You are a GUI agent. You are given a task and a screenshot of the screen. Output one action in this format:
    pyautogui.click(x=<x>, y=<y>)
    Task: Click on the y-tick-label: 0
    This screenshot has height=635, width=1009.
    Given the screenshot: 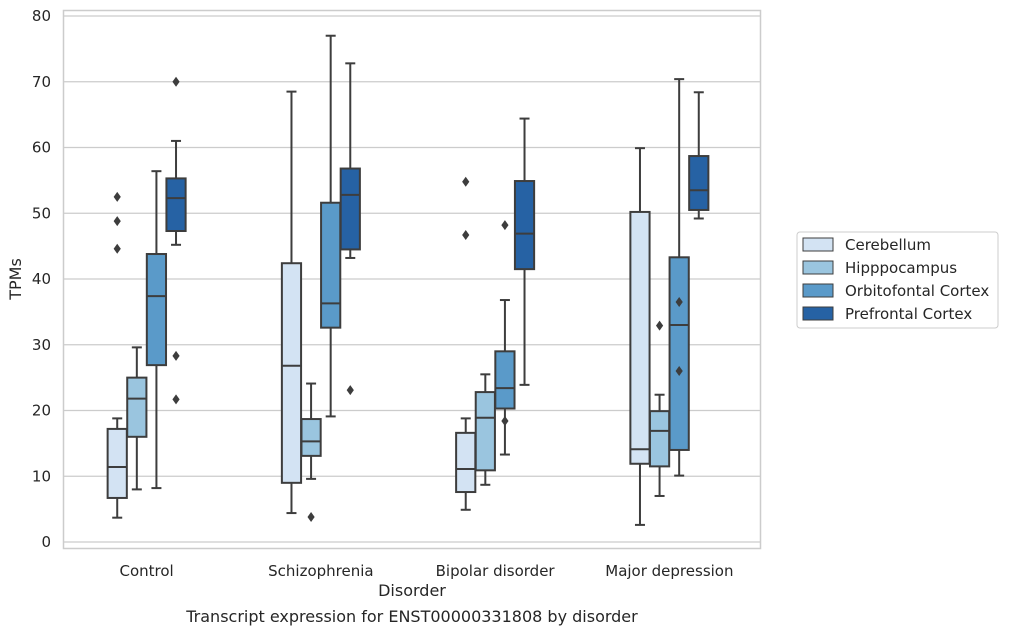 What is the action you would take?
    pyautogui.click(x=46, y=542)
    